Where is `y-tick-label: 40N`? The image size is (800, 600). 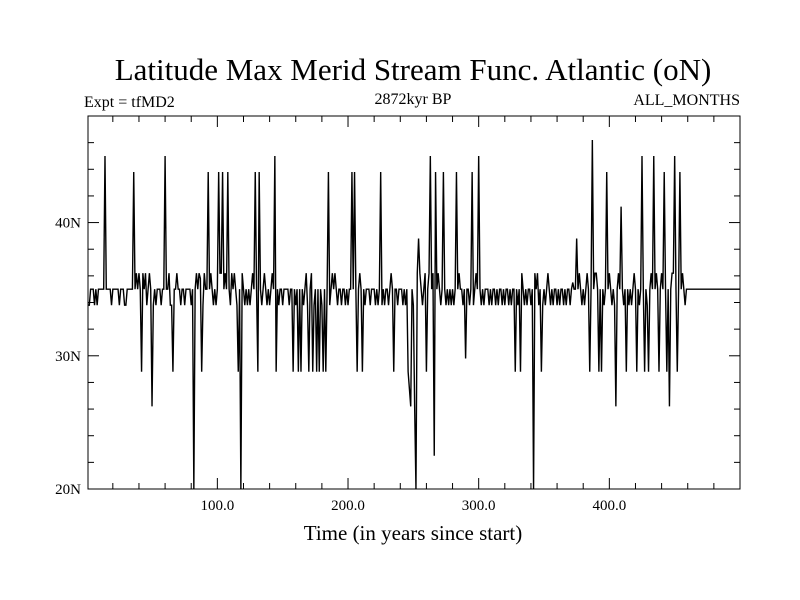 y-tick-label: 40N is located at coordinates (68, 224).